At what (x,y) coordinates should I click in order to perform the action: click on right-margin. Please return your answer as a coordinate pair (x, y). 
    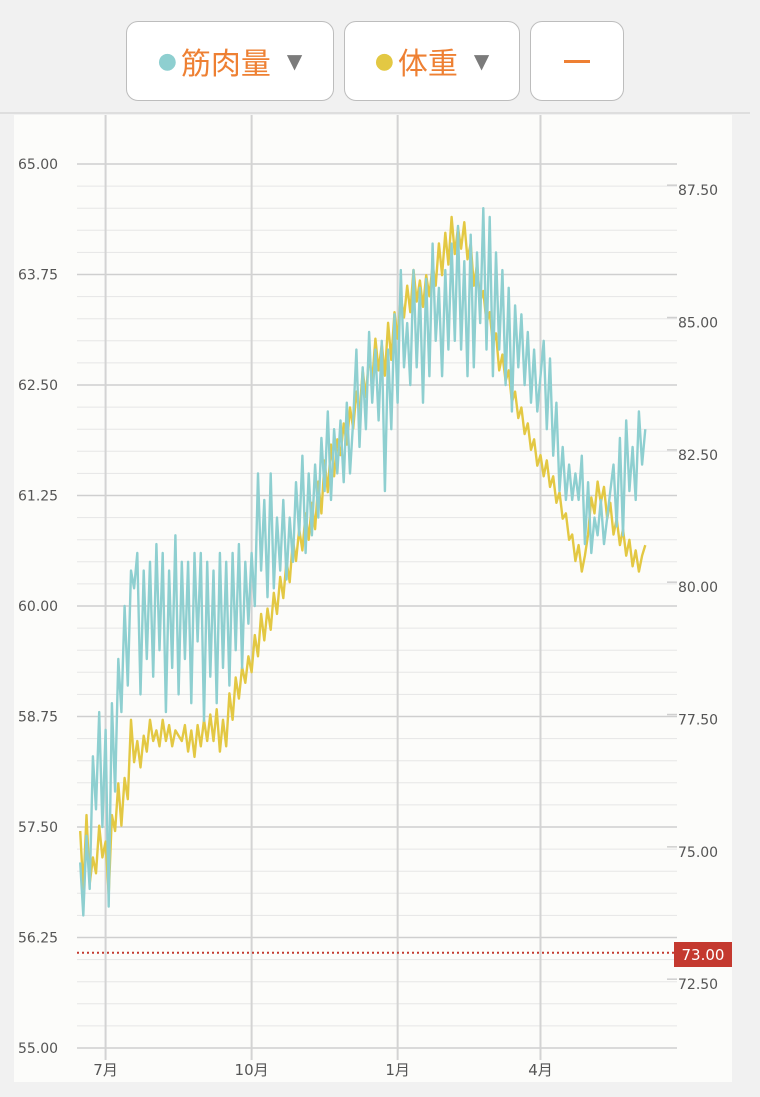
    Looking at the image, I should click on (746, 598).